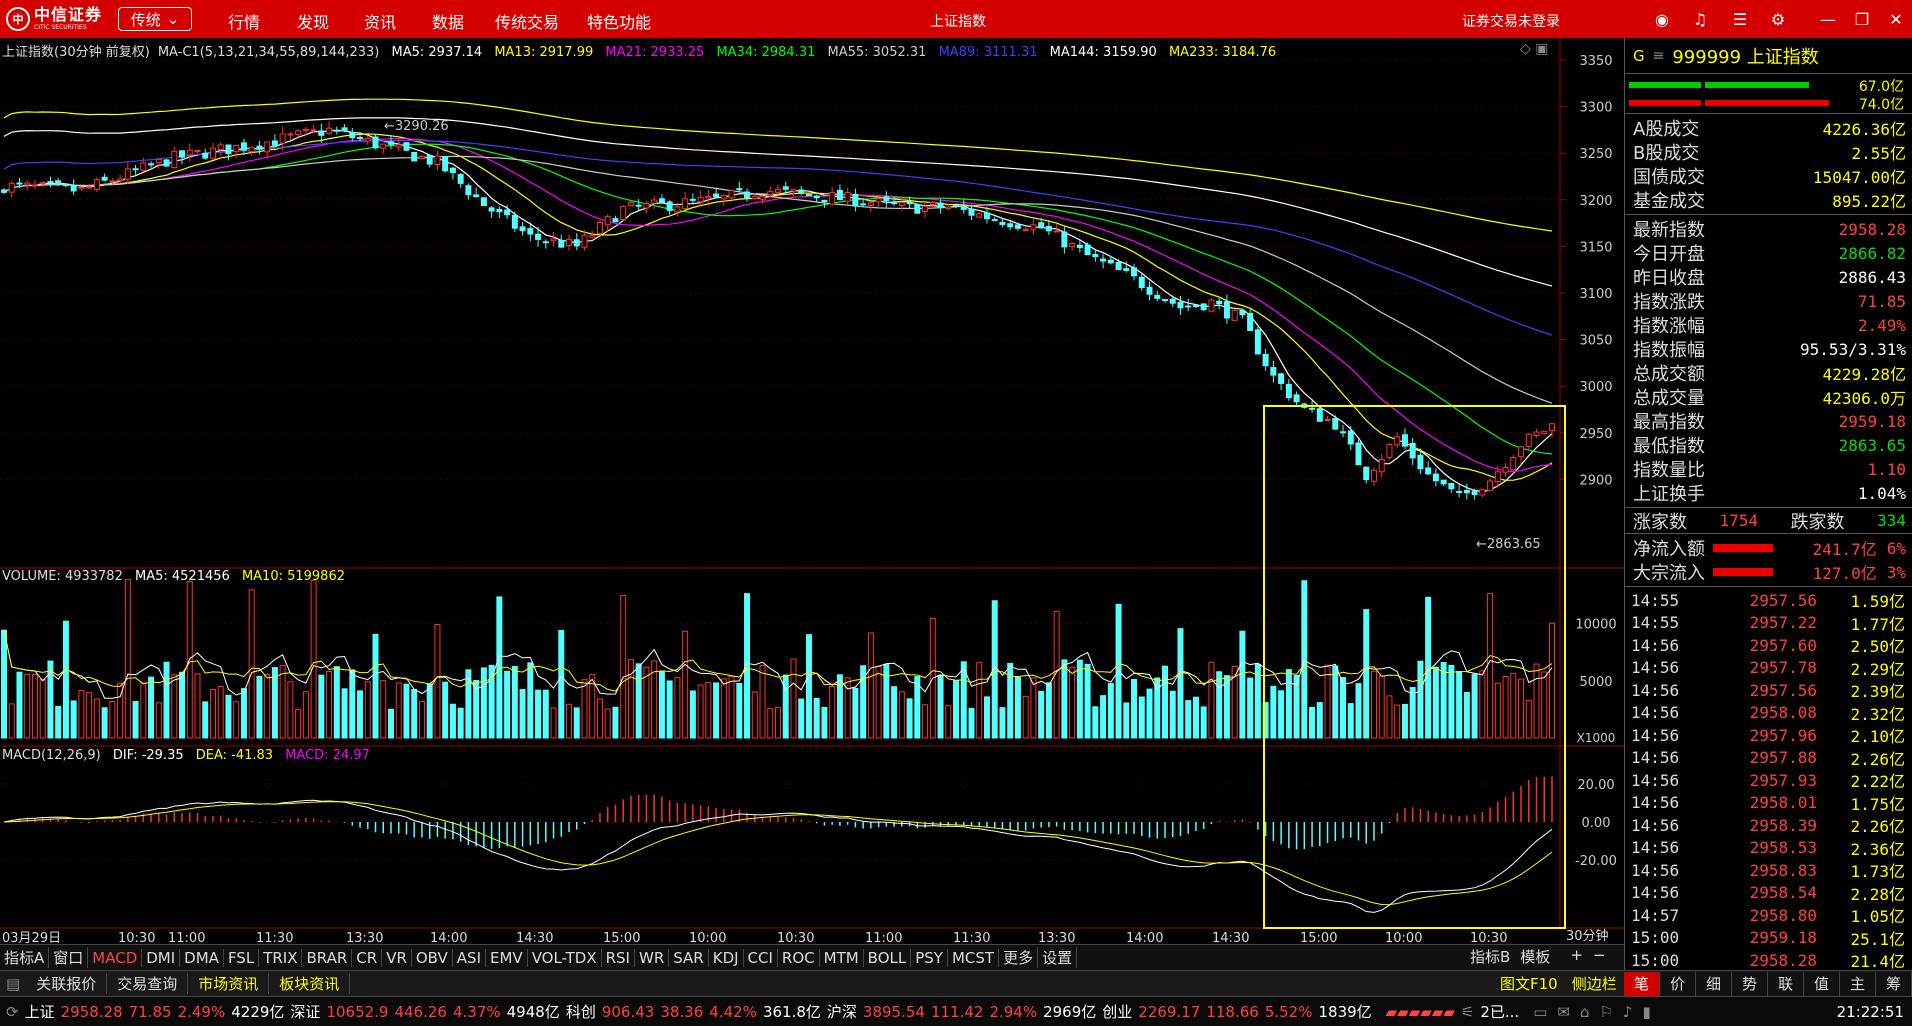 Image resolution: width=1912 pixels, height=1026 pixels. What do you see at coordinates (1858, 984) in the screenshot?
I see `right-panel-tab: 主` at bounding box center [1858, 984].